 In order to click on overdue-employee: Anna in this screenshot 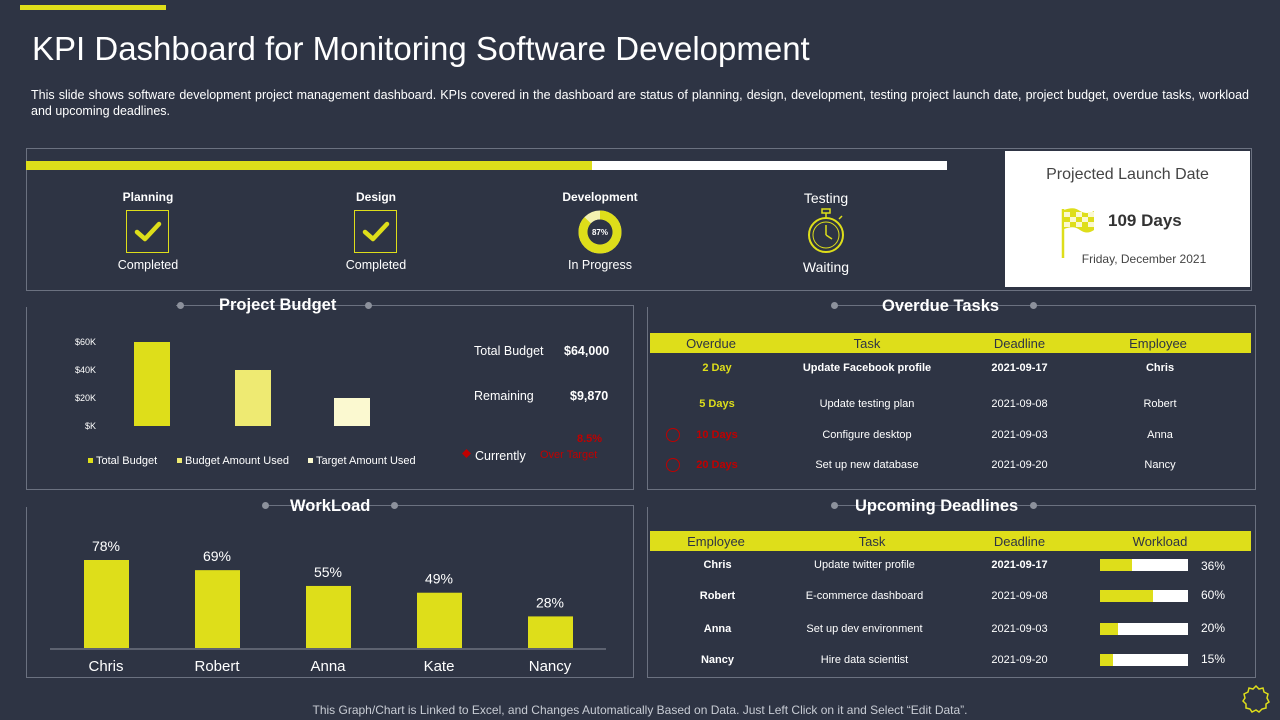, I will do `click(1160, 435)`.